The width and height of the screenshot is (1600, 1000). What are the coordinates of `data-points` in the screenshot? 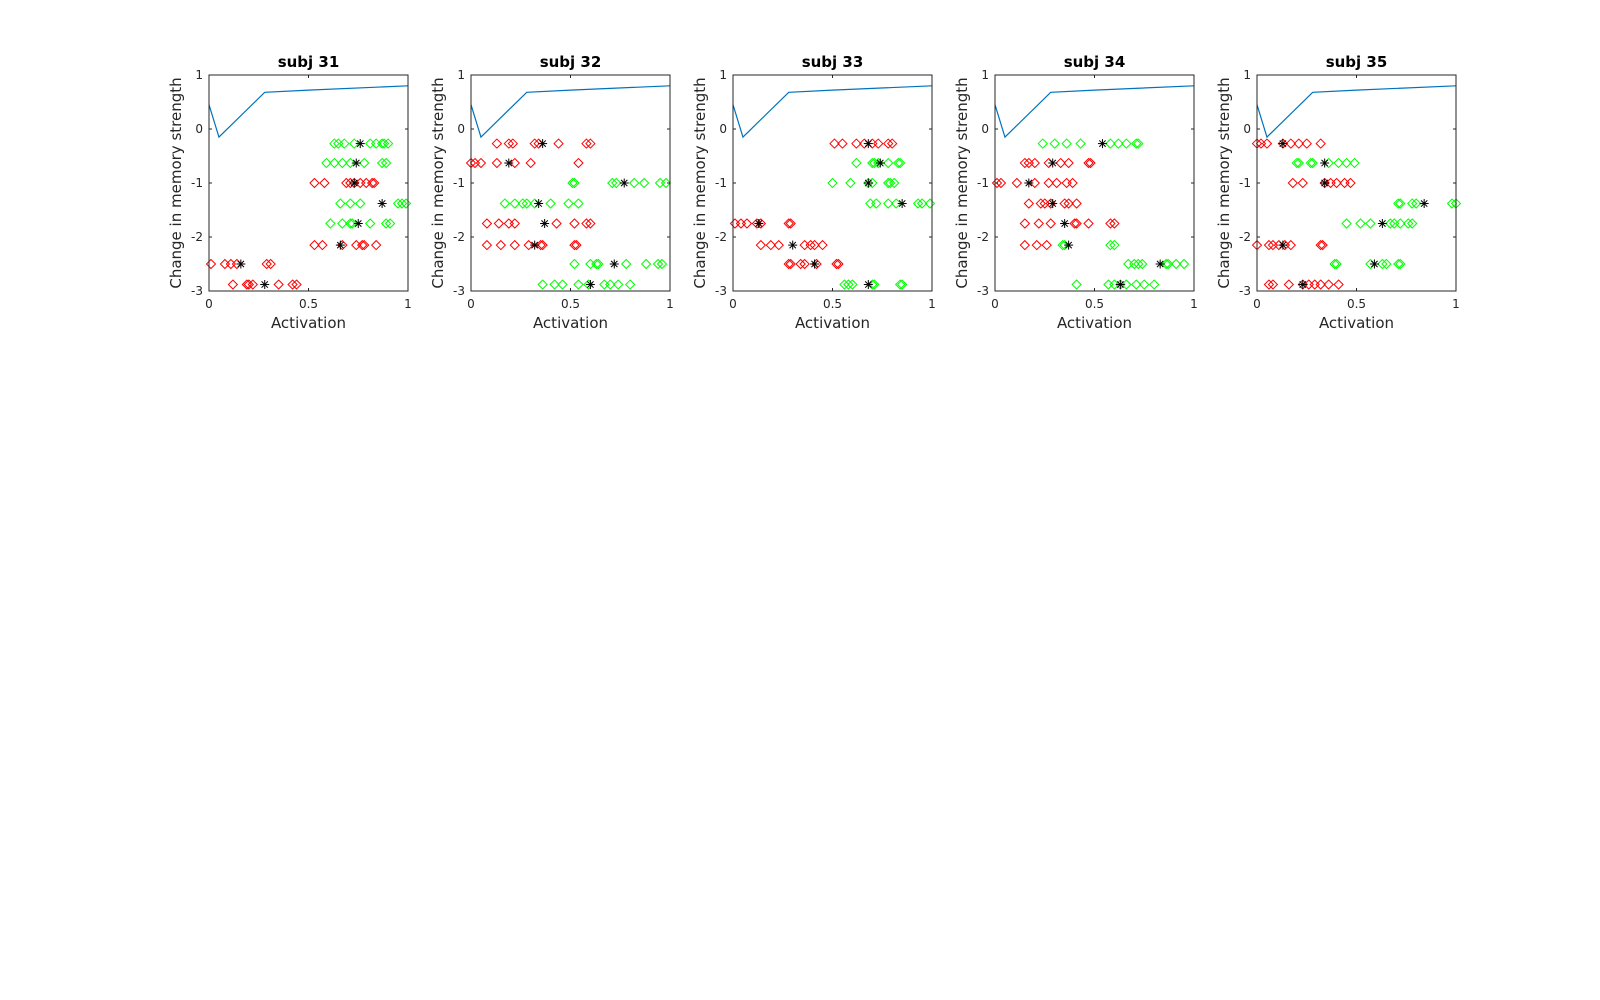 It's located at (1090, 214).